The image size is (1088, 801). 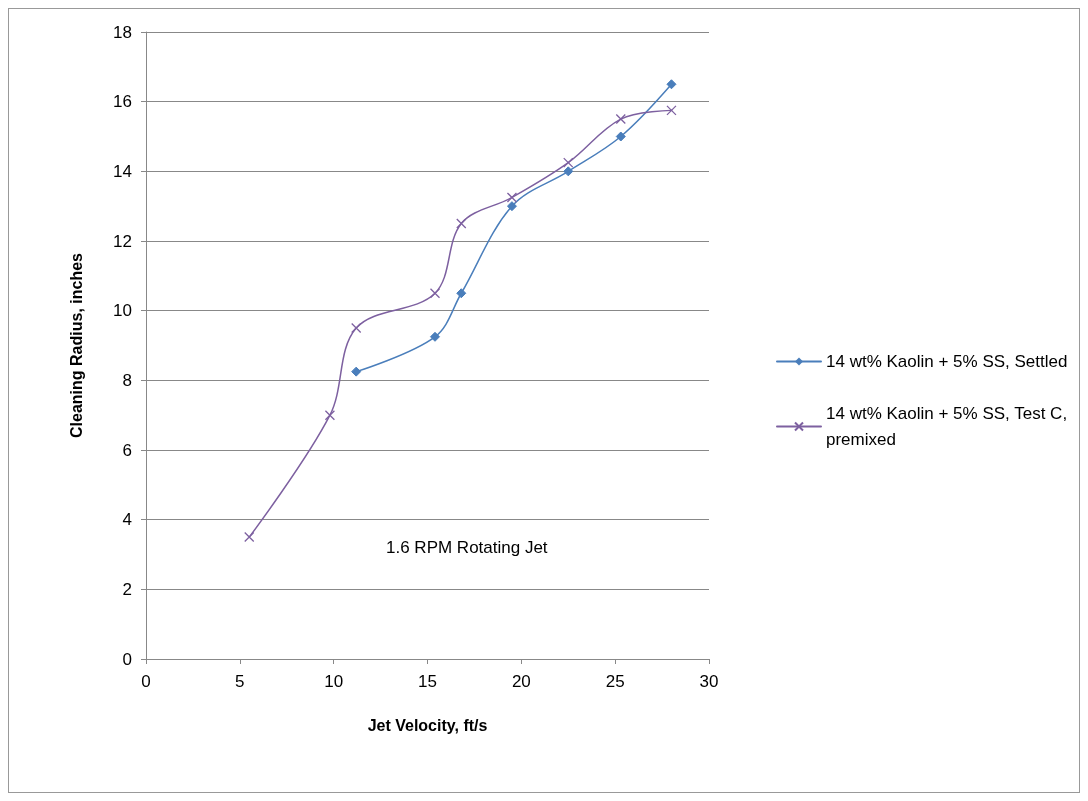 I want to click on x-tick-label: 0, so click(x=146, y=681).